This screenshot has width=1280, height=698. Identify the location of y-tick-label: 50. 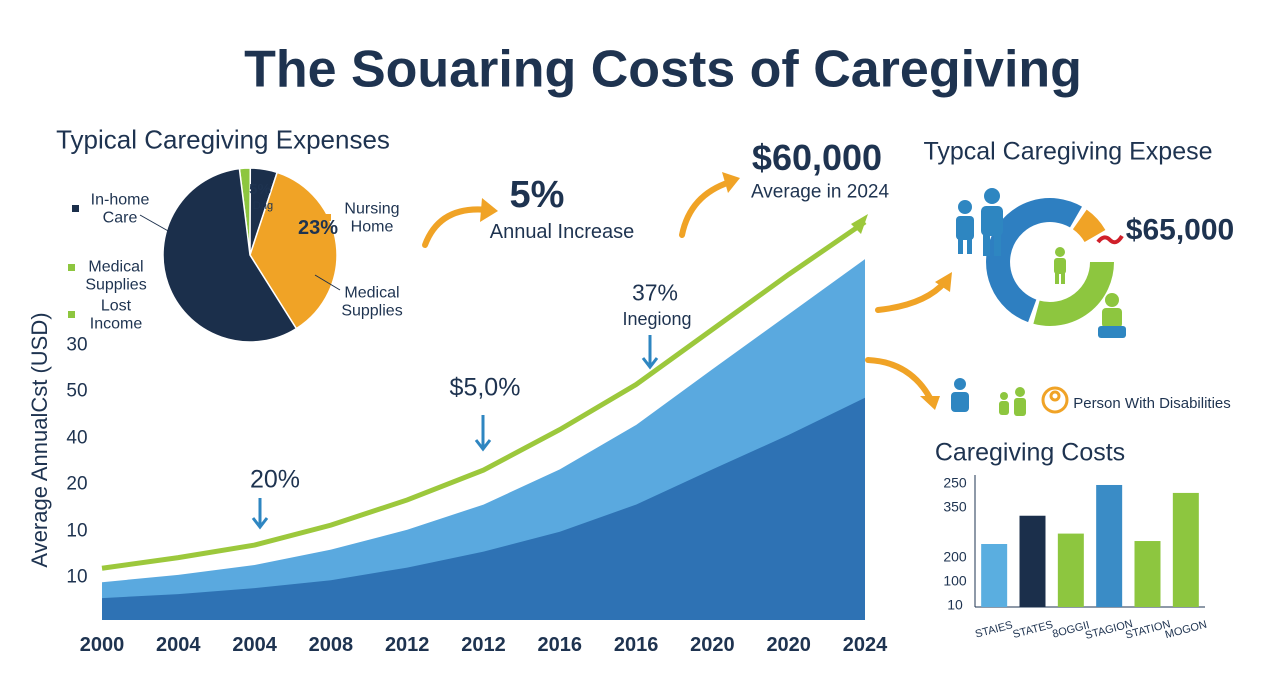
(77, 391).